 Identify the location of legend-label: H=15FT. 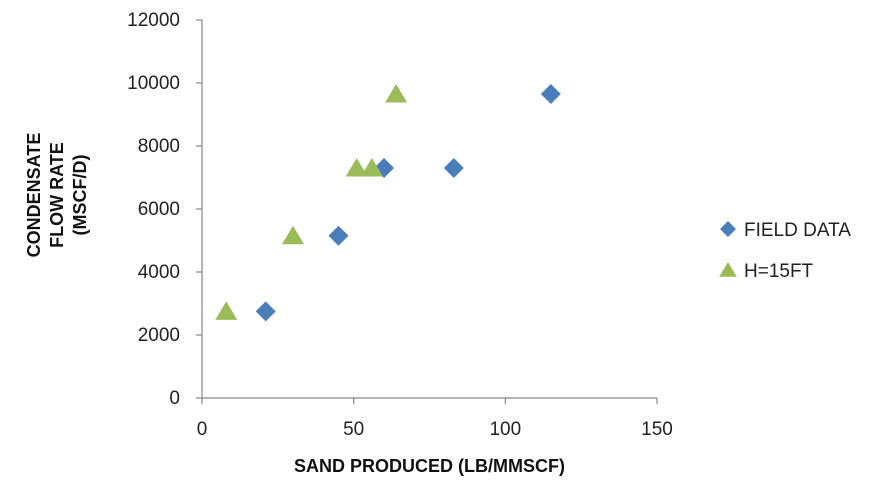
(779, 271).